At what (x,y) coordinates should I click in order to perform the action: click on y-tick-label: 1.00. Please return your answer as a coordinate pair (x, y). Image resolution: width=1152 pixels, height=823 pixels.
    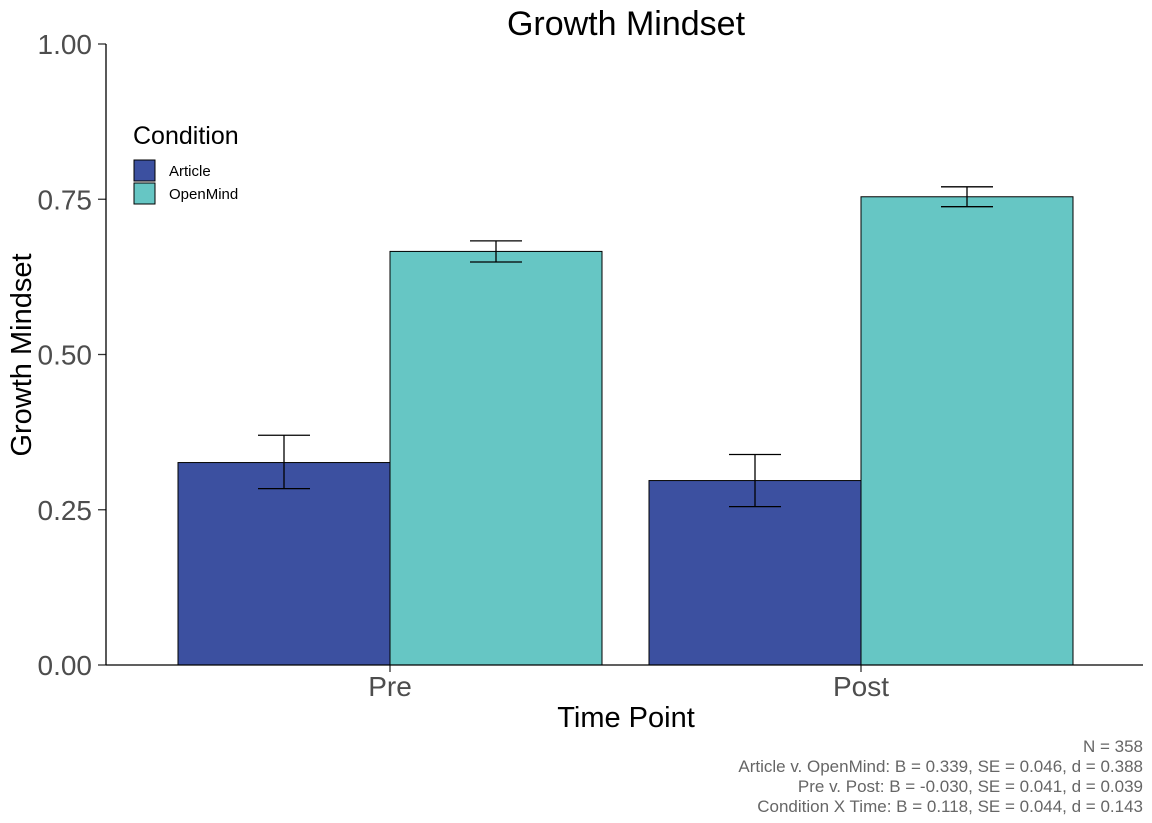
    Looking at the image, I should click on (65, 44).